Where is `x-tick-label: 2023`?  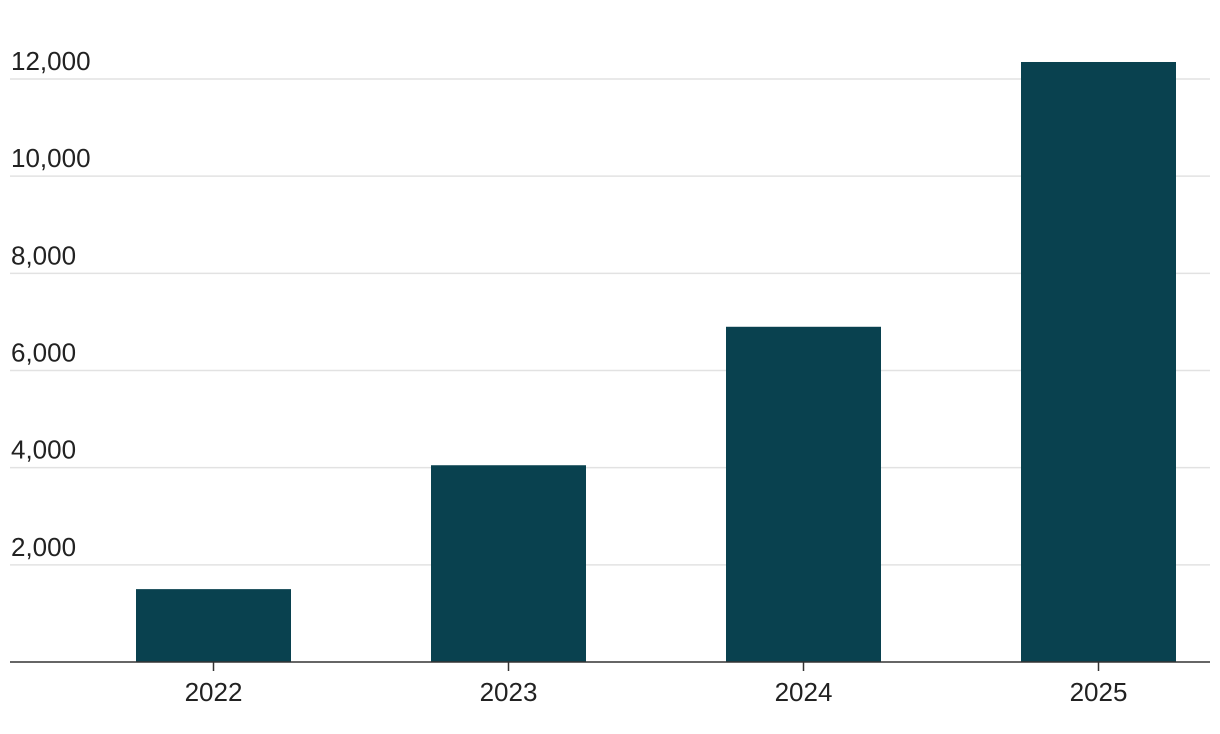
x-tick-label: 2023 is located at coordinates (509, 692).